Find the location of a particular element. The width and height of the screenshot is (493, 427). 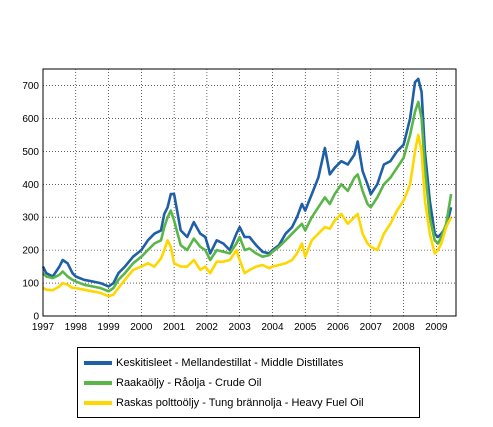

x-tick-label-2009: 2009 is located at coordinates (436, 327).